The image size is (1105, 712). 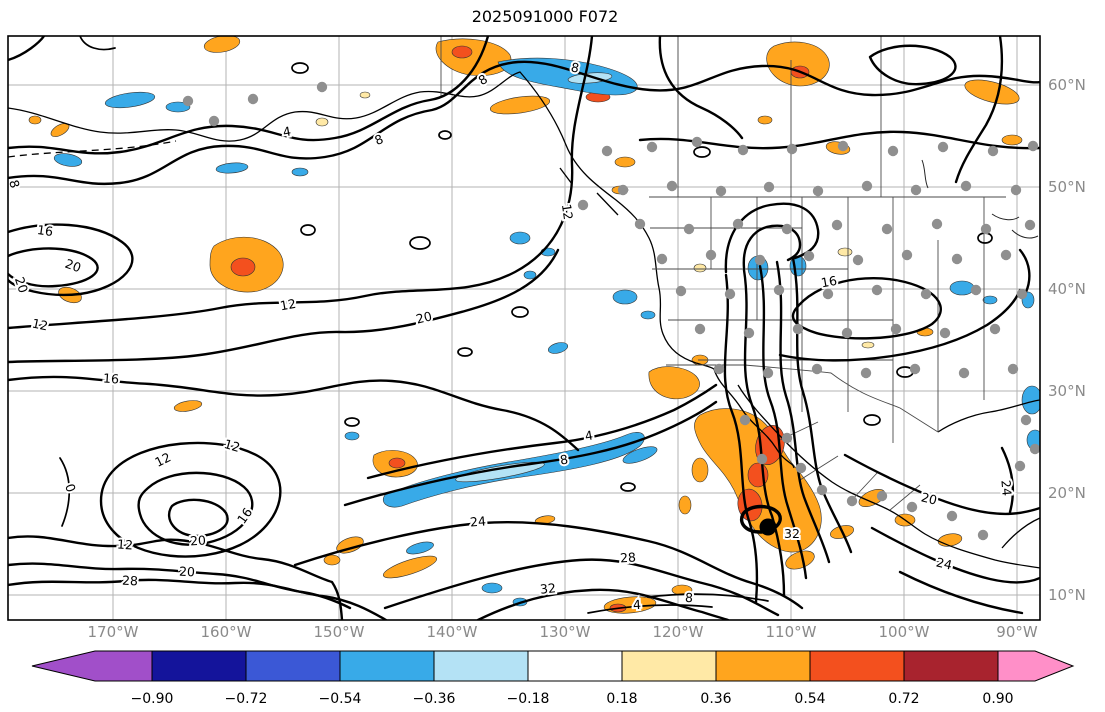 I want to click on colorbar-tick-label: −0.36, so click(x=434, y=699).